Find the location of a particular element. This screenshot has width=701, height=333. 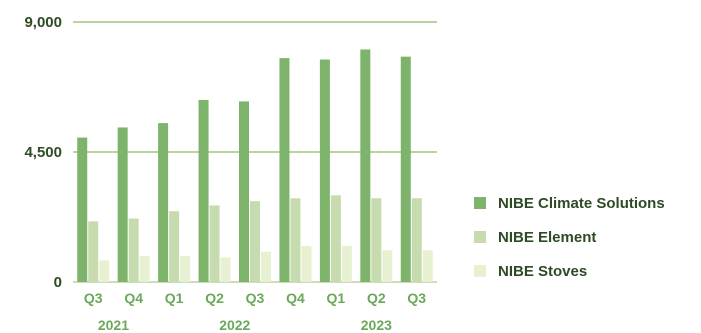

x-axis-ticks: Q3 Q4 Q1 Q2 Q3 Q4 Q1 Q2 Q3 is located at coordinates (255, 298).